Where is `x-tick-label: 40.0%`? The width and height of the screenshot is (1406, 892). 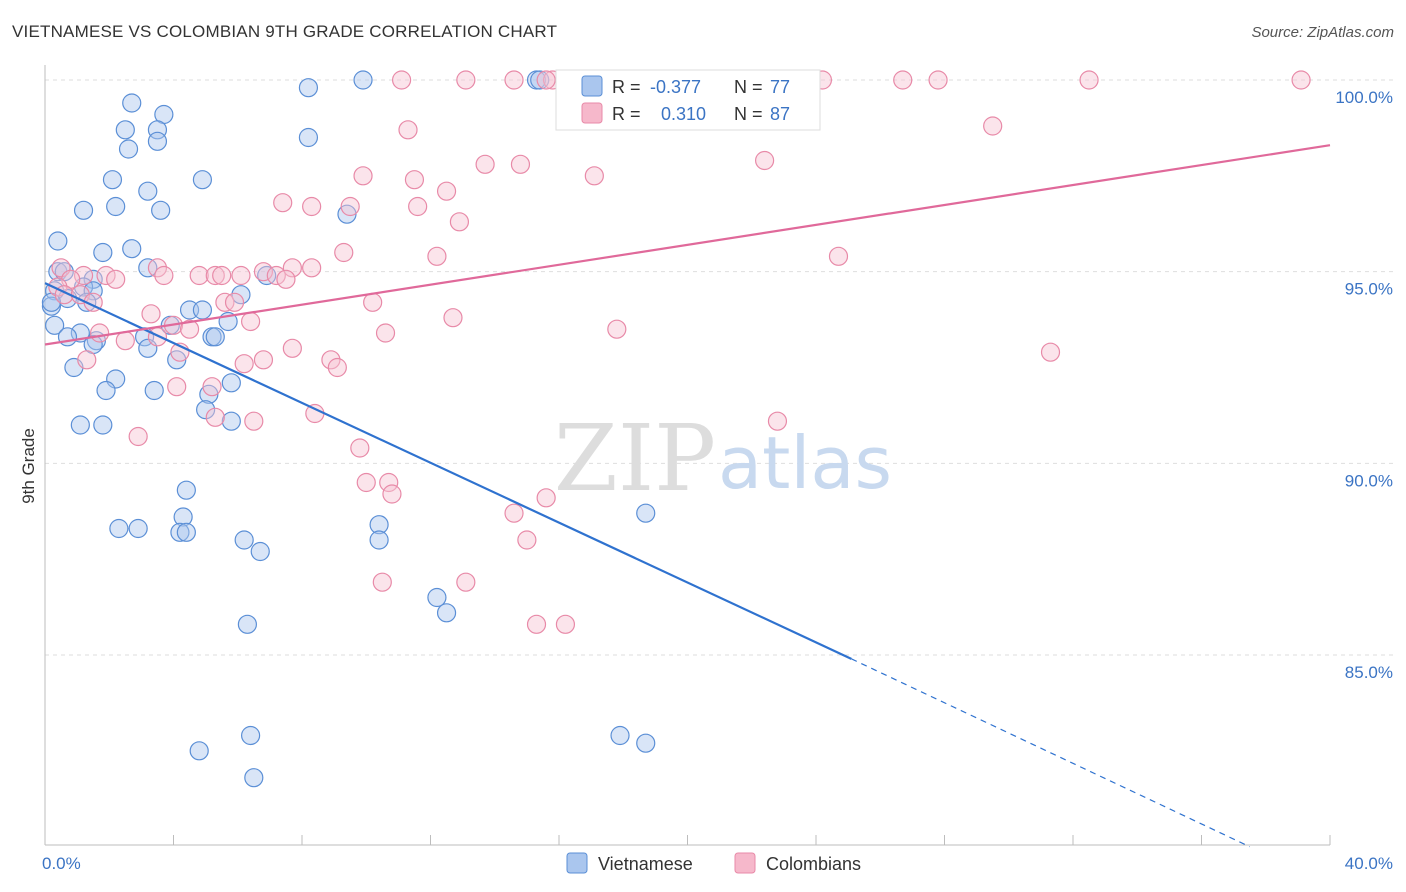
x-tick-label: 40.0% is located at coordinates (1369, 863).